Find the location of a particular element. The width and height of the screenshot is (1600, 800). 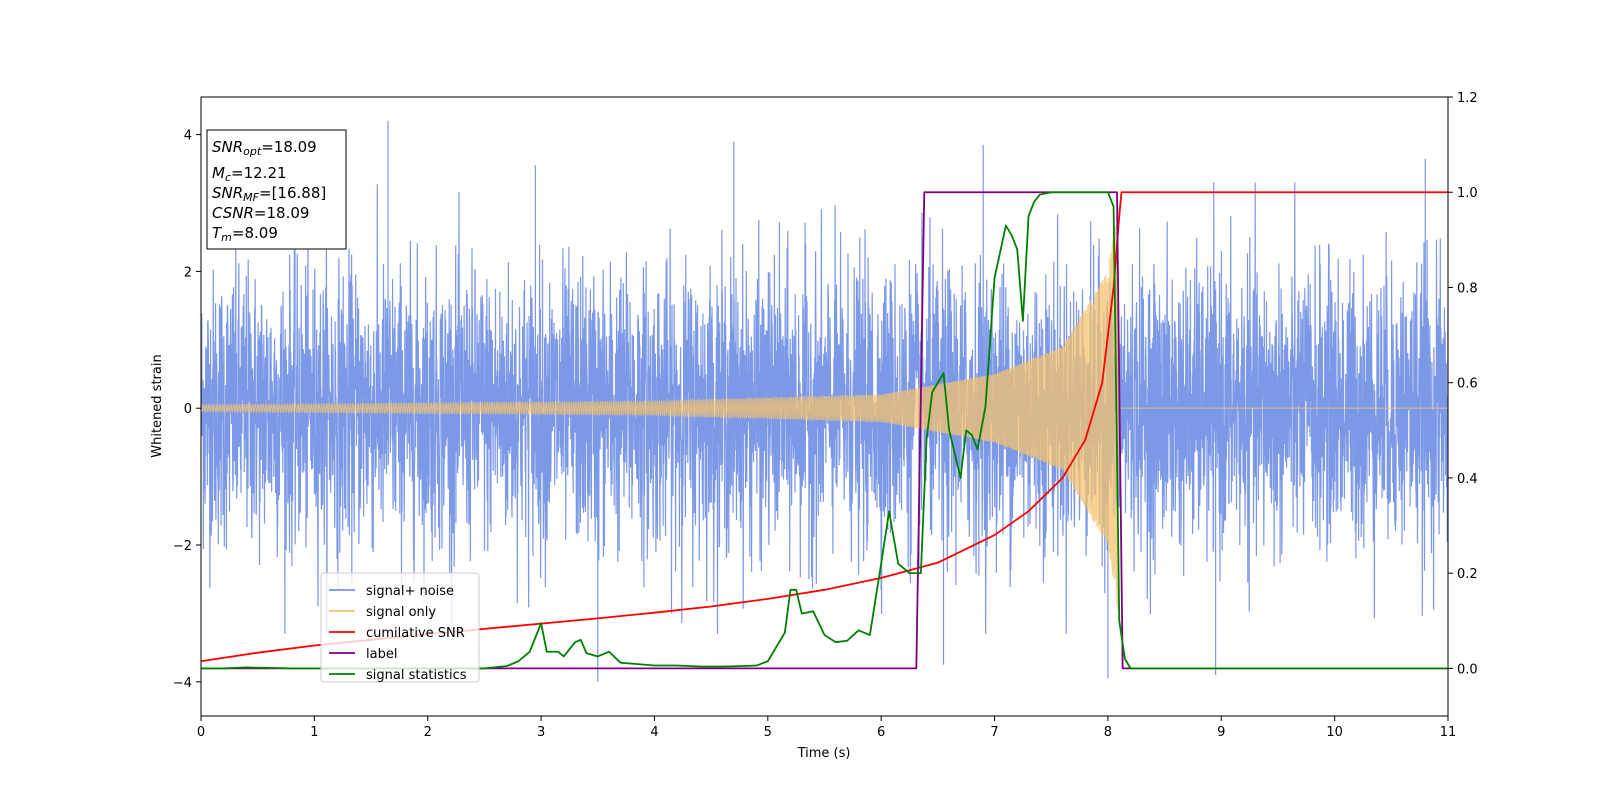

y-right-tick-label: 1.2 is located at coordinates (1467, 98).